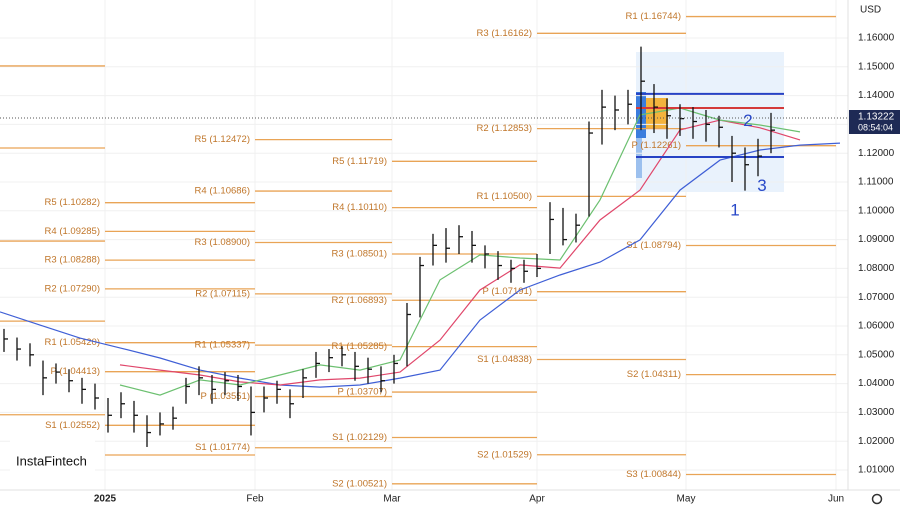  Describe the element at coordinates (72, 260) in the screenshot. I see `pivot-label: R3 (1.08288)` at that location.